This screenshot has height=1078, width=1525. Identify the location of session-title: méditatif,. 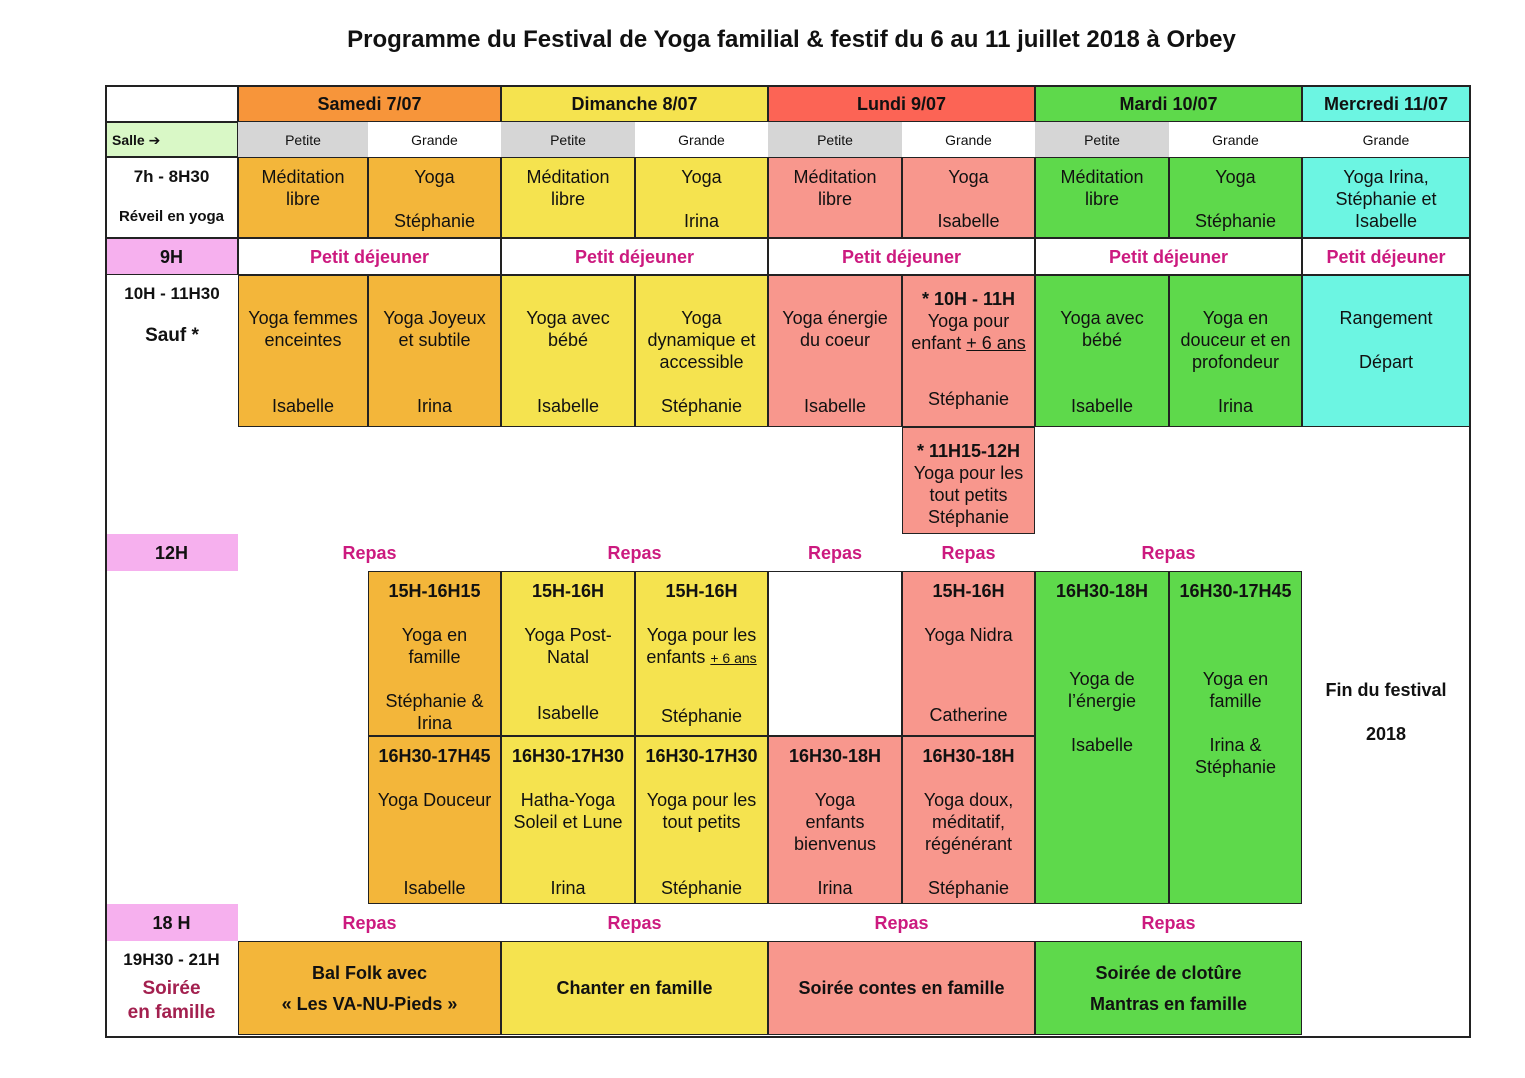
(968, 822).